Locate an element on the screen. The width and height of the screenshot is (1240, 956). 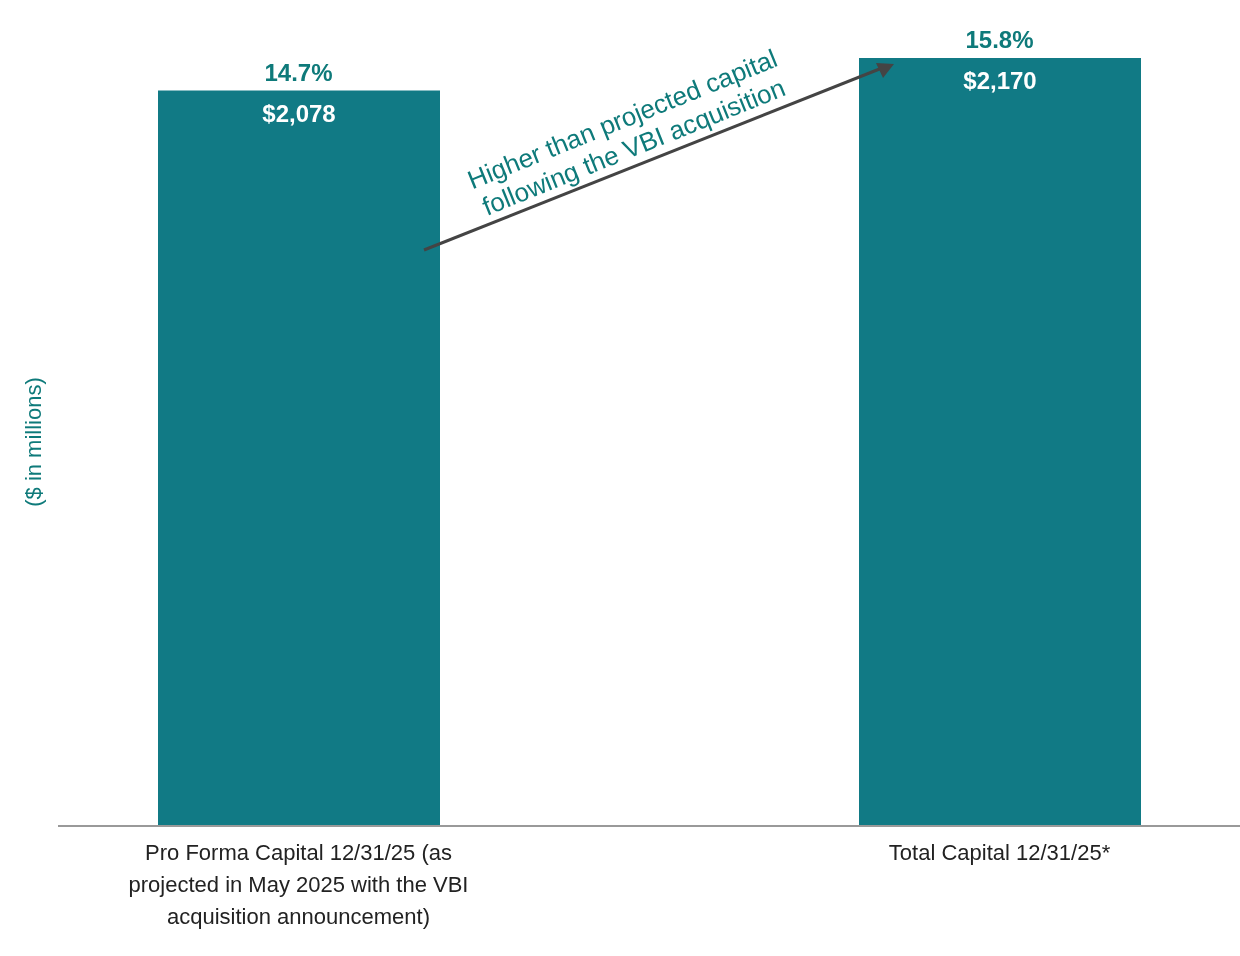
data-label: $2,078 is located at coordinates (299, 113).